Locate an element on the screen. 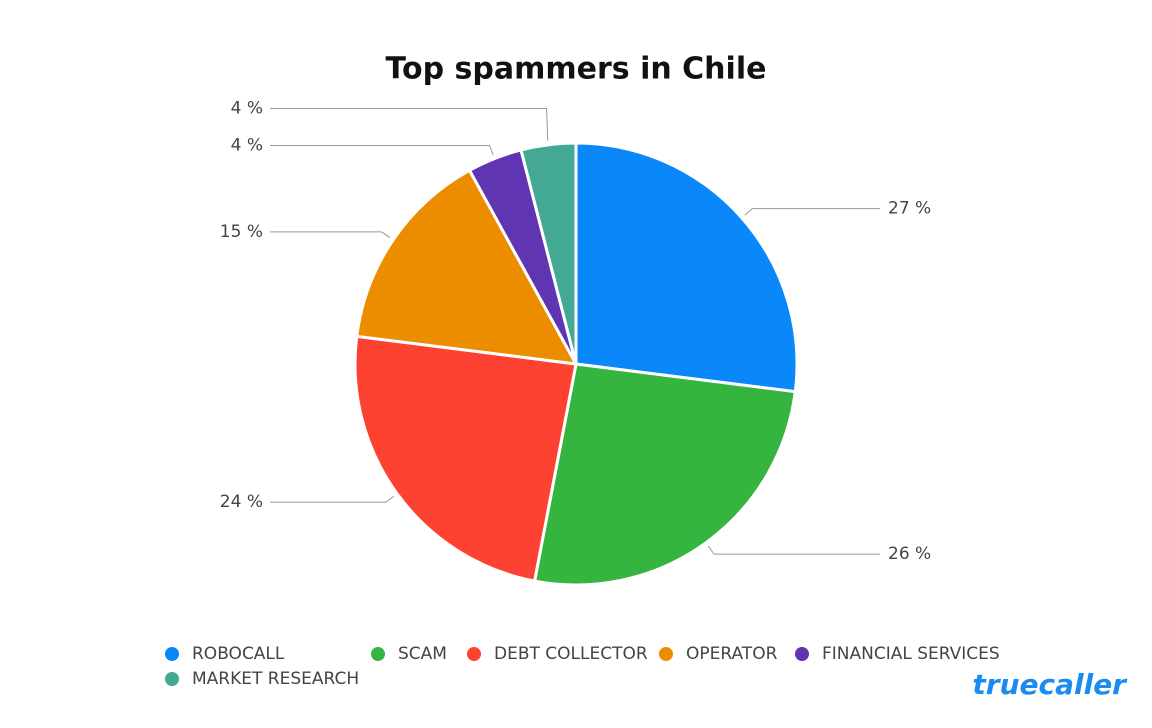 The height and width of the screenshot is (728, 1152). legend-label: SCAM is located at coordinates (422, 654).